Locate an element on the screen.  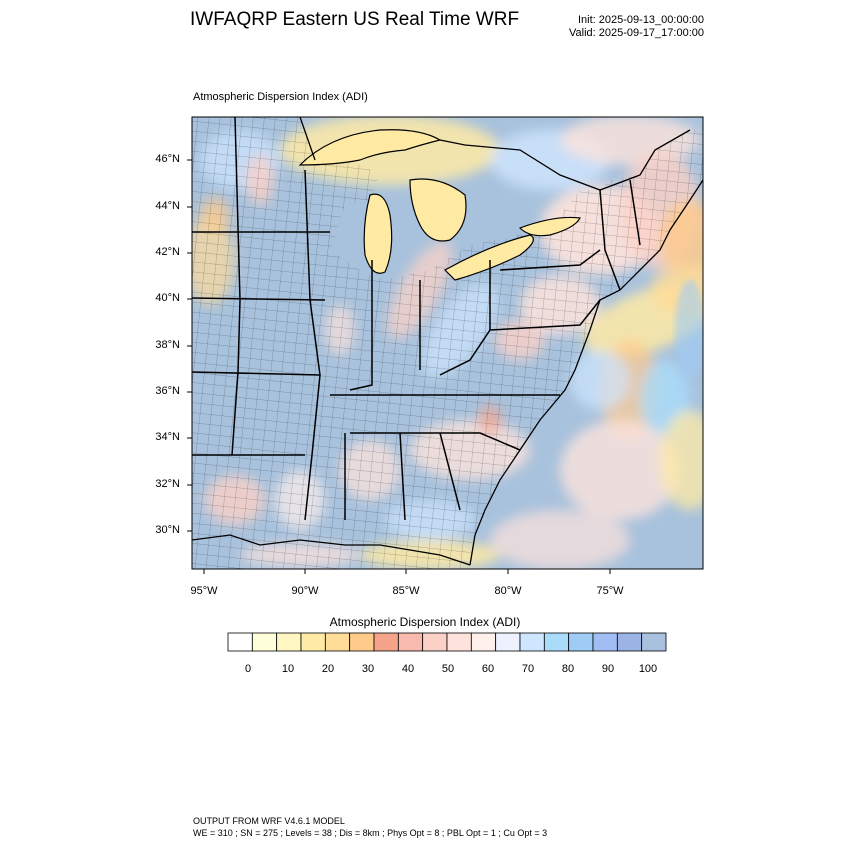
lat-label: 44°N is located at coordinates (167, 206).